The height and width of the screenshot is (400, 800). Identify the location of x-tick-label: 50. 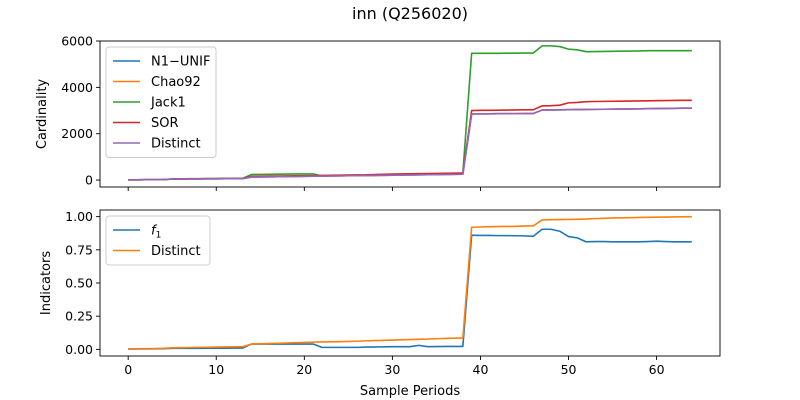
(569, 369).